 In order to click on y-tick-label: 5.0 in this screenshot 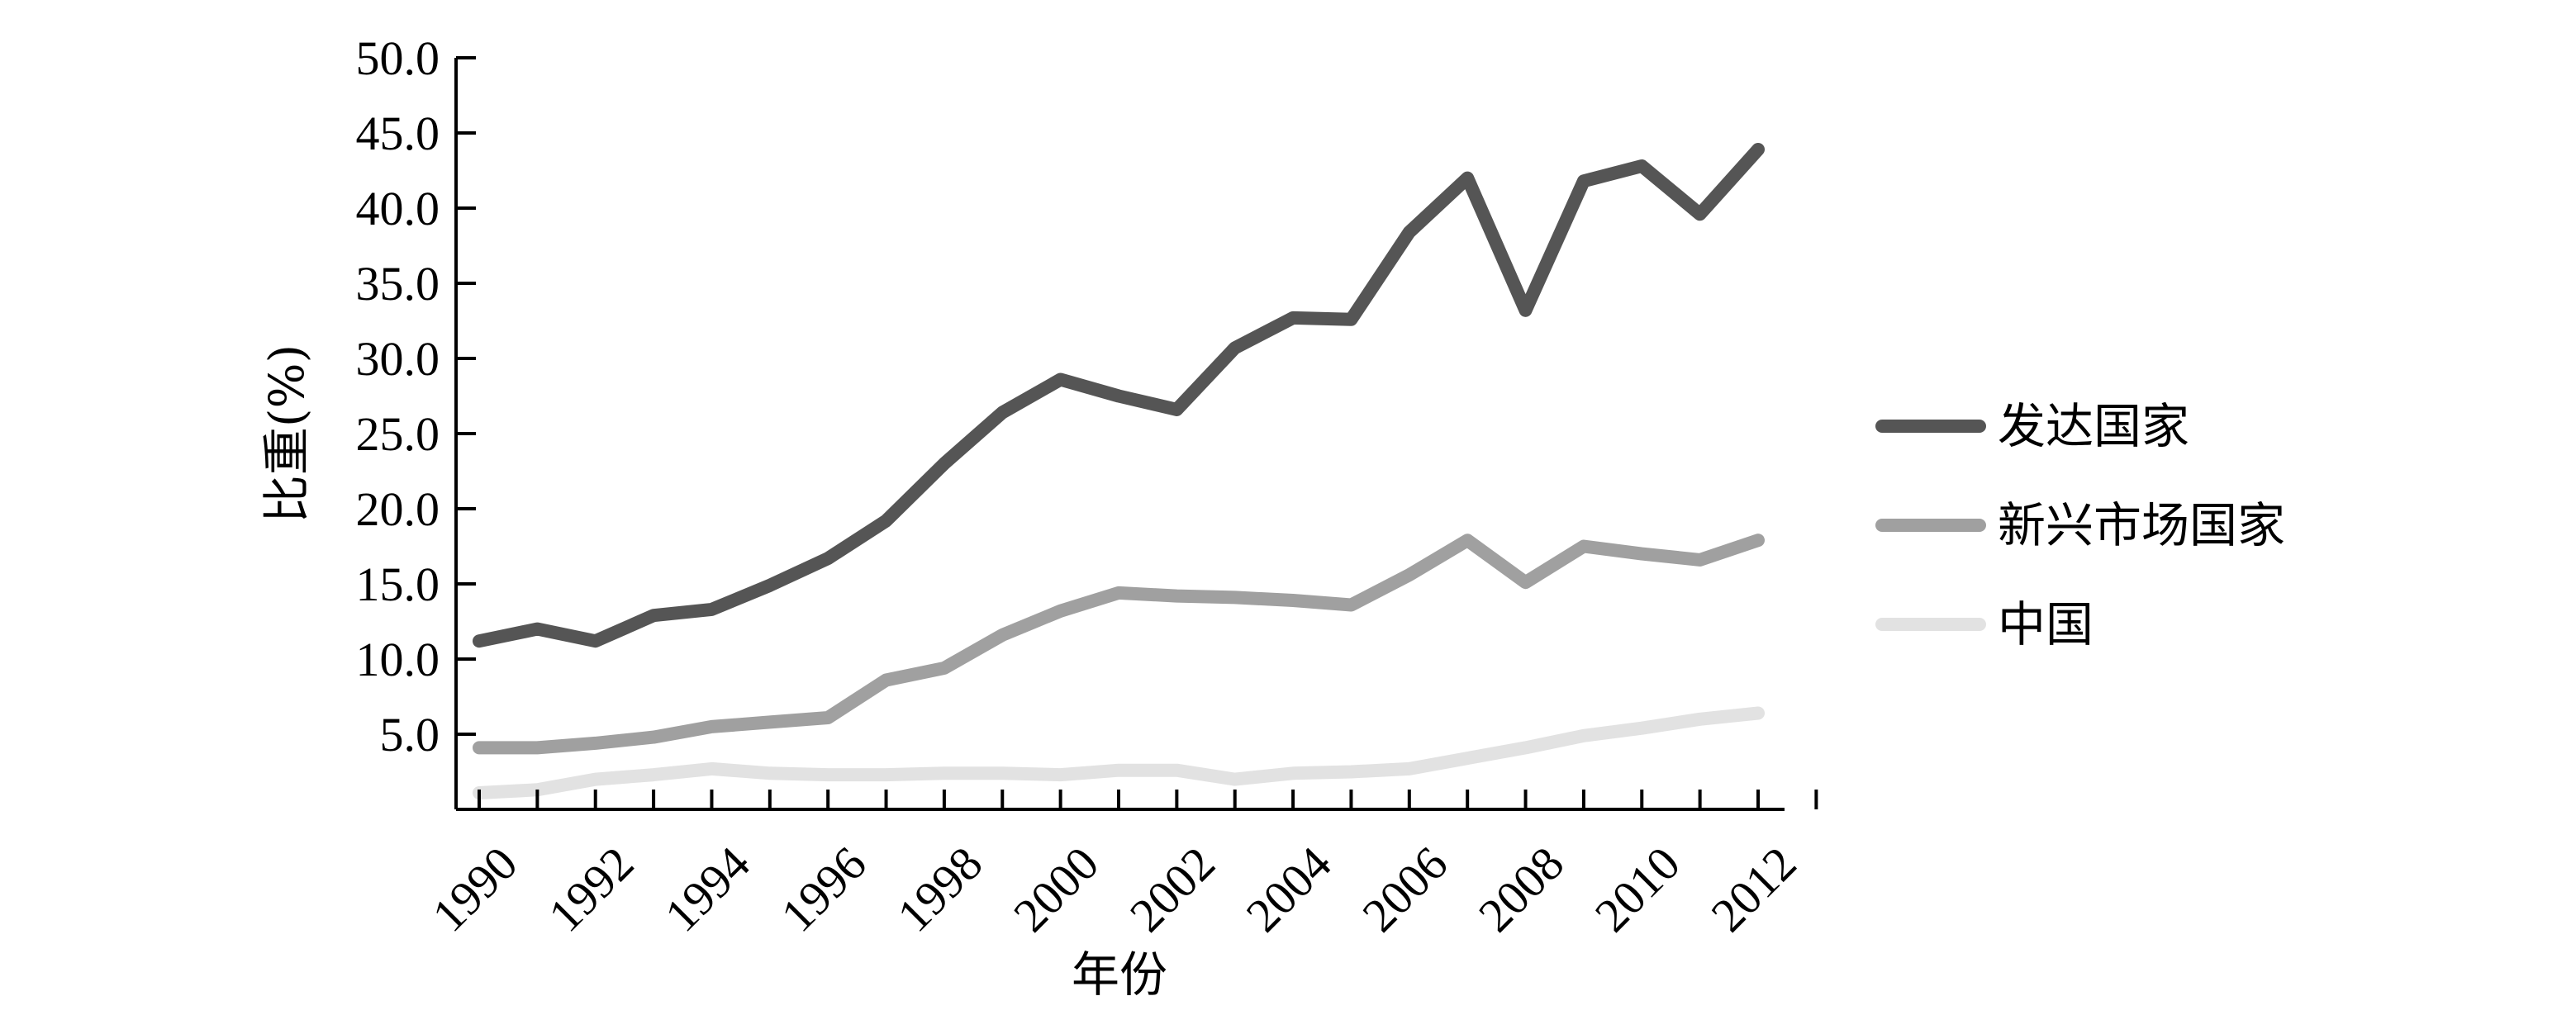, I will do `click(410, 734)`.